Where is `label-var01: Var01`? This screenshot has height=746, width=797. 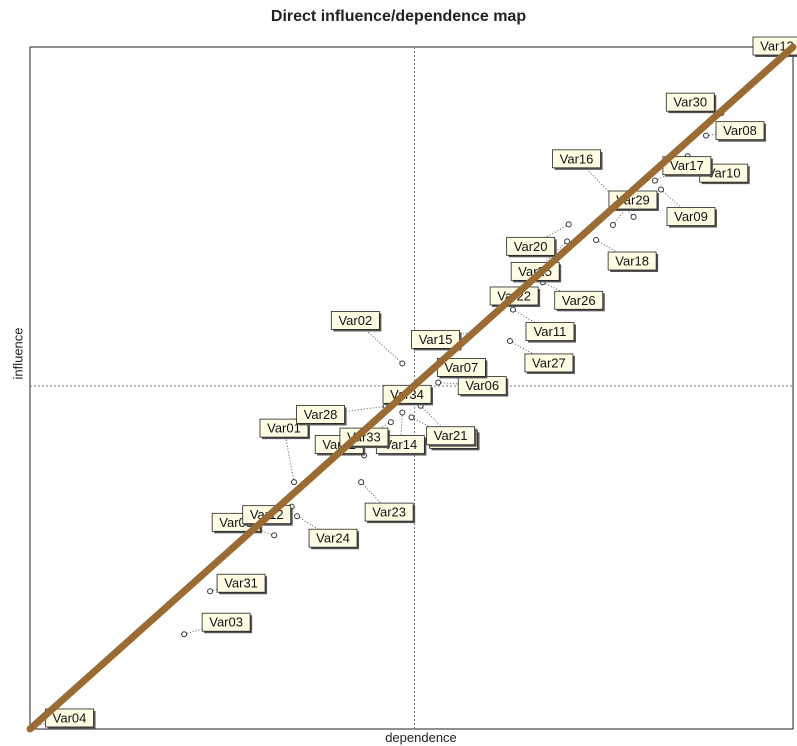 label-var01: Var01 is located at coordinates (284, 429).